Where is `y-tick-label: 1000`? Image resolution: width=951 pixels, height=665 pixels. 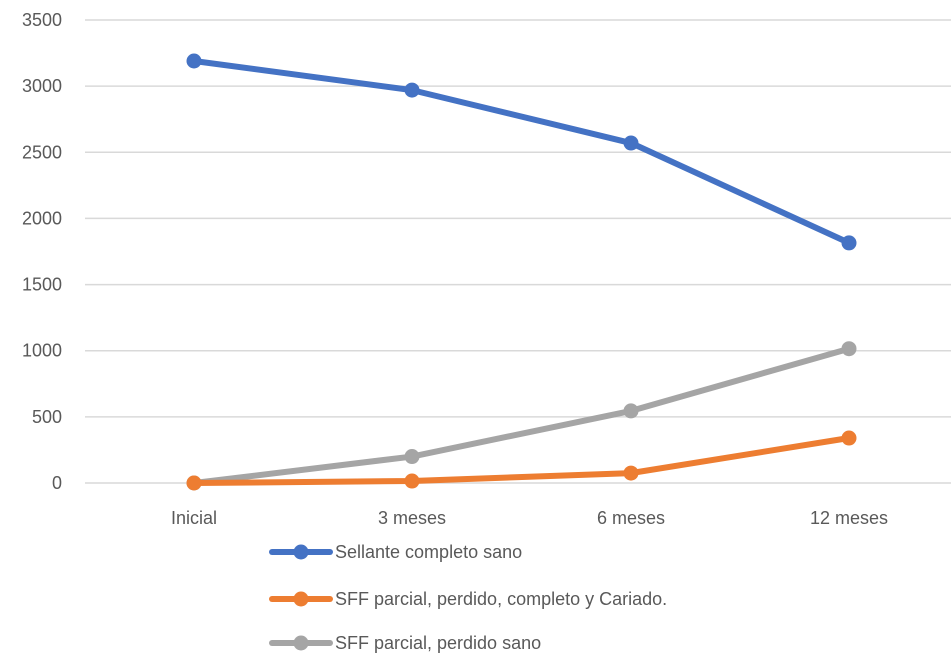
y-tick-label: 1000 is located at coordinates (42, 351).